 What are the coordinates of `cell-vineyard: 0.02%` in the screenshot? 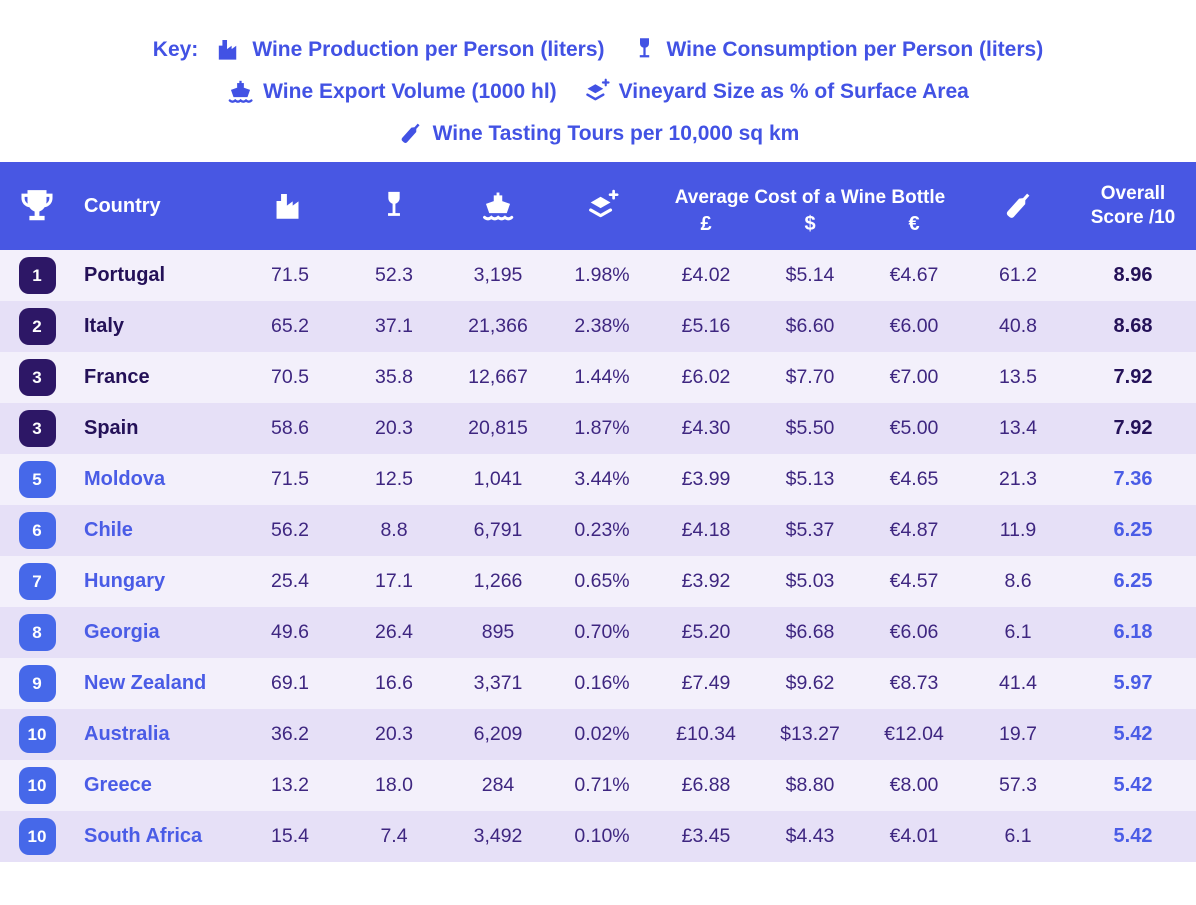 It's located at (602, 734).